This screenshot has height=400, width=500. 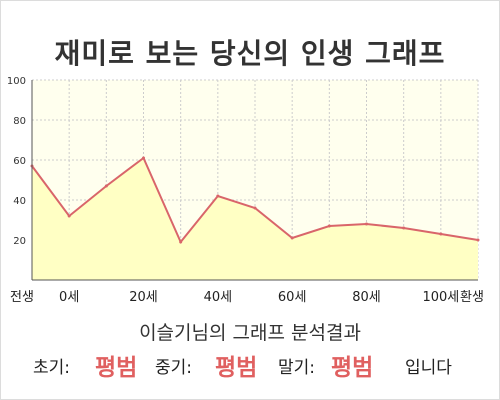 What do you see at coordinates (292, 297) in the screenshot?
I see `x-tick-label: 60세` at bounding box center [292, 297].